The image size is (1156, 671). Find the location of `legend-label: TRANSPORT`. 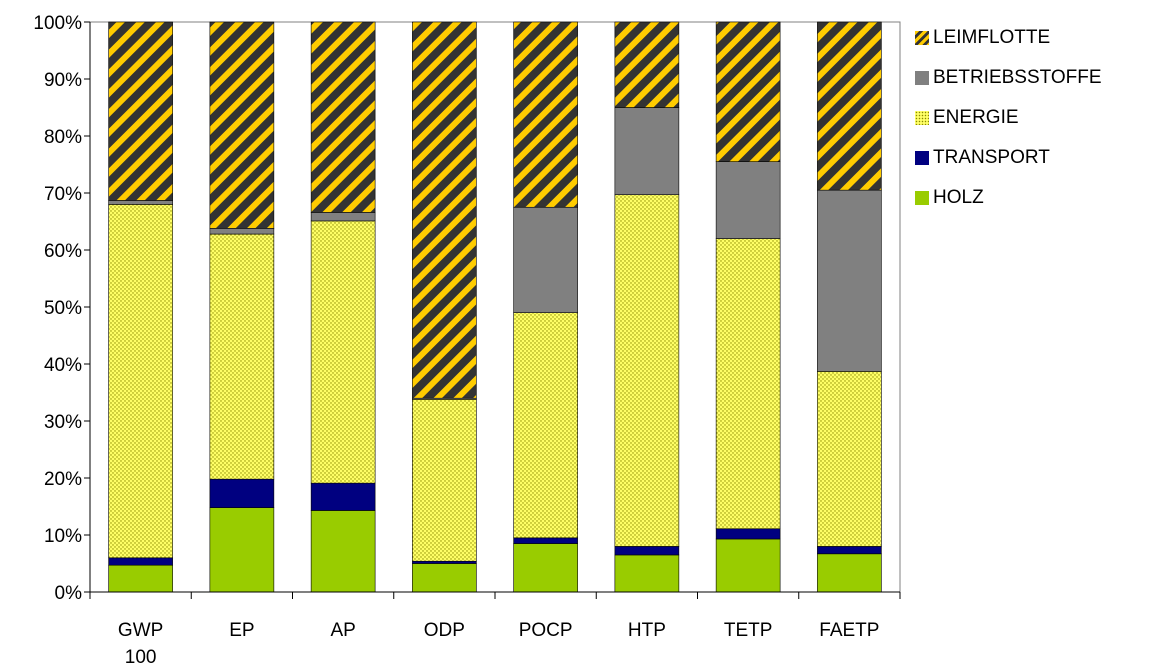

legend-label: TRANSPORT is located at coordinates (991, 157).